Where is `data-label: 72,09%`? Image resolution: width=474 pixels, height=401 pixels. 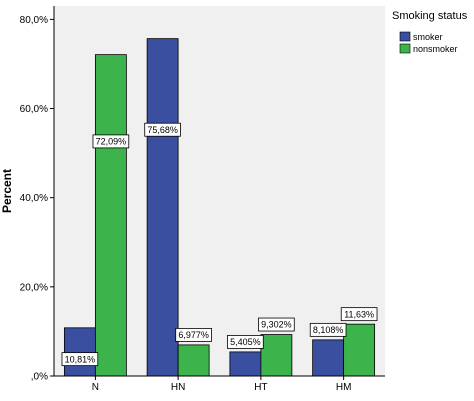
data-label: 72,09% is located at coordinates (111, 142).